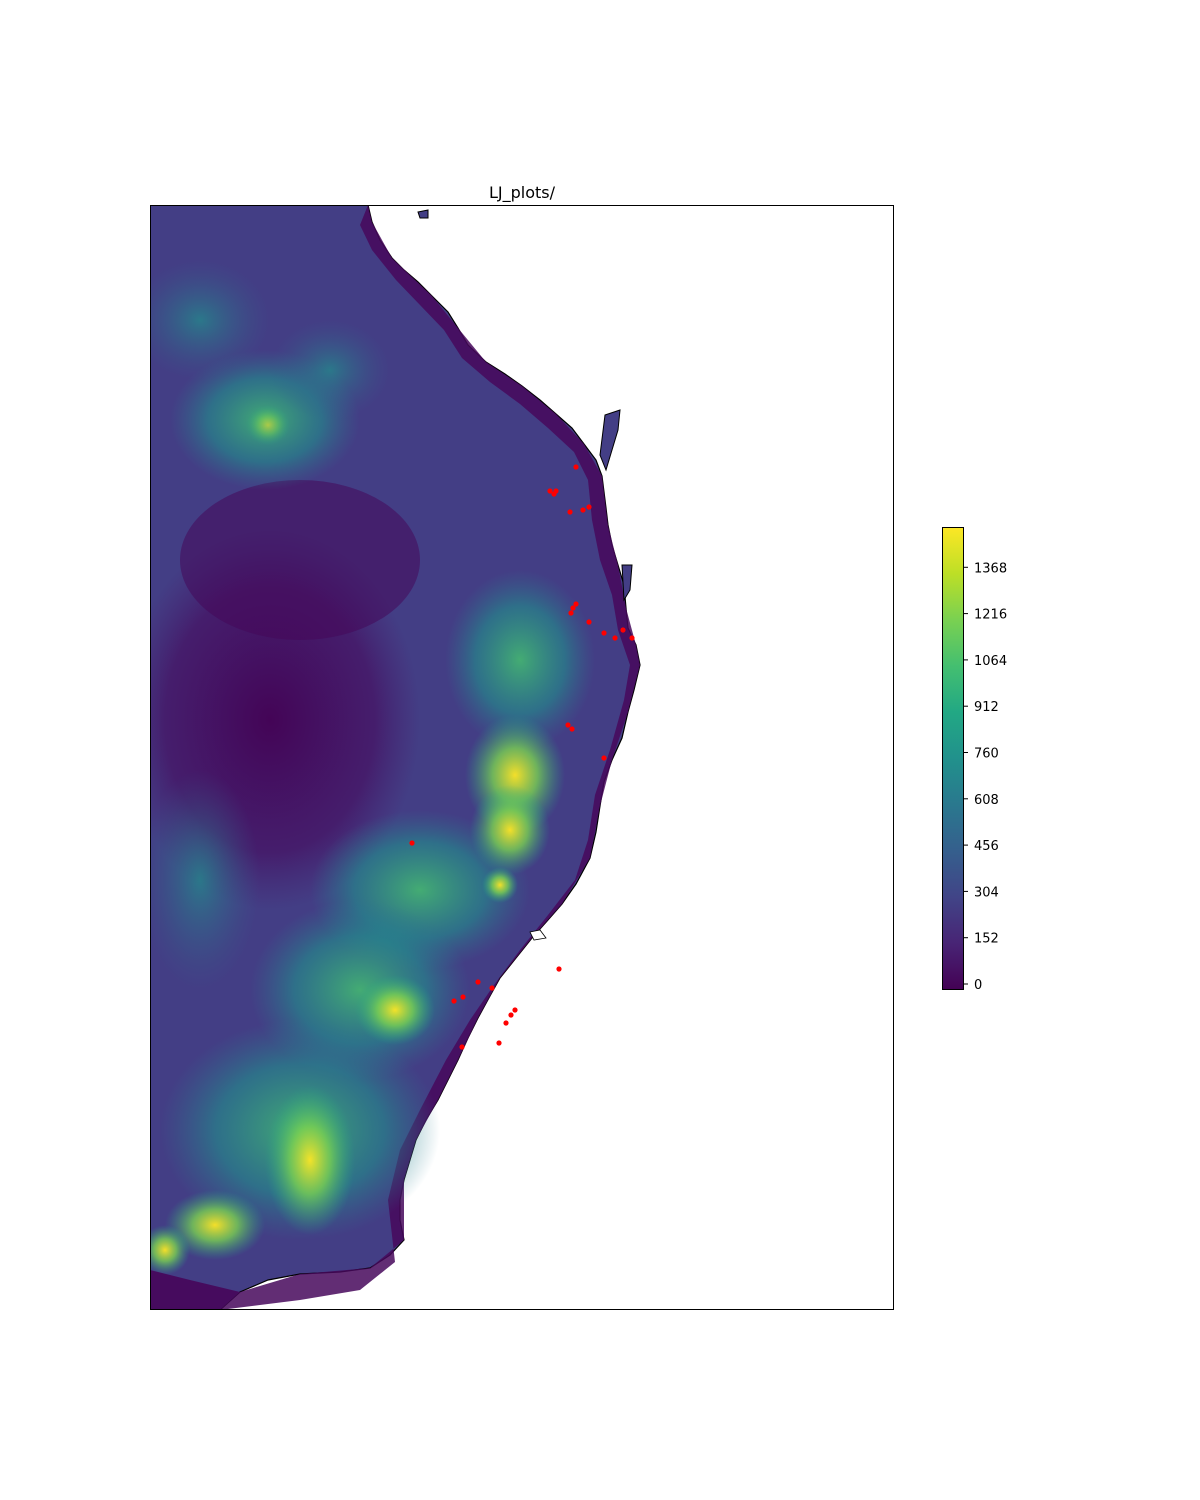 Image resolution: width=1200 pixels, height=1500 pixels. Describe the element at coordinates (520, 660) in the screenshot. I see `range-central` at that location.